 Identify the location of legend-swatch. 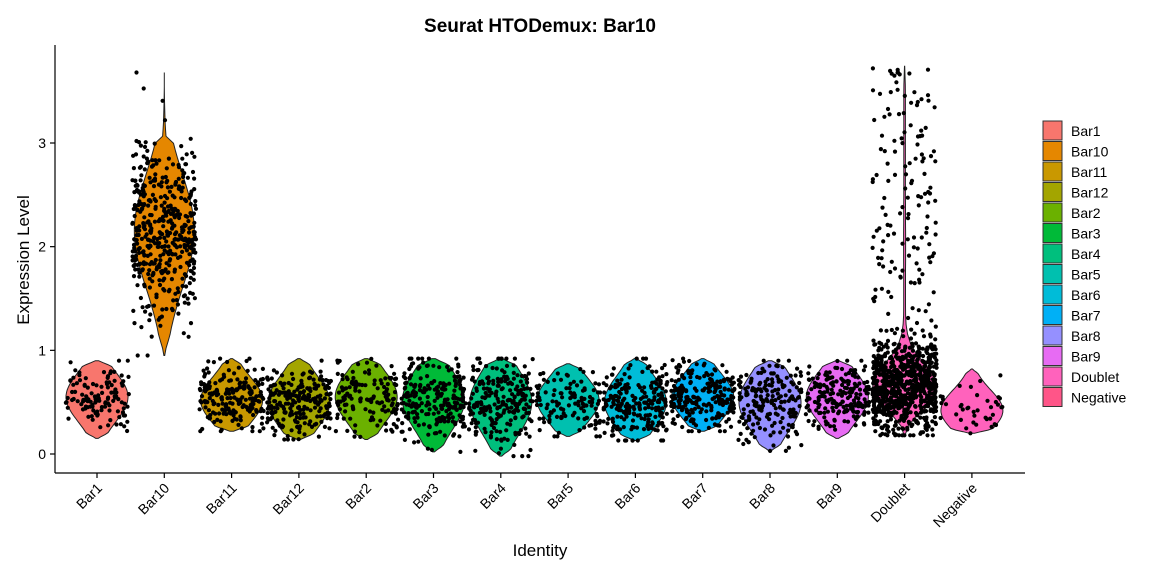
(1052, 376).